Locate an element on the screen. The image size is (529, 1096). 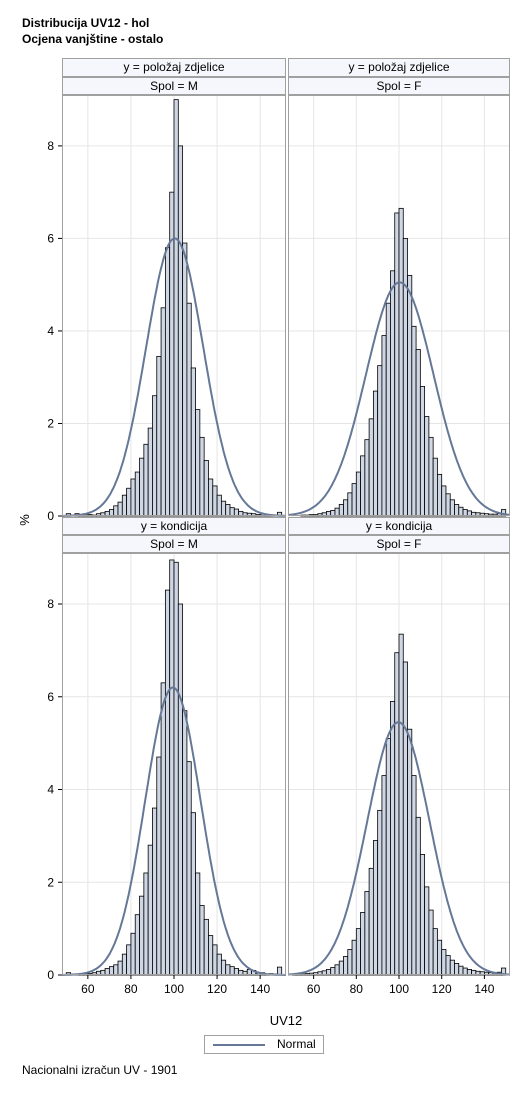
legend-normal-line-icon is located at coordinates (239, 1045).